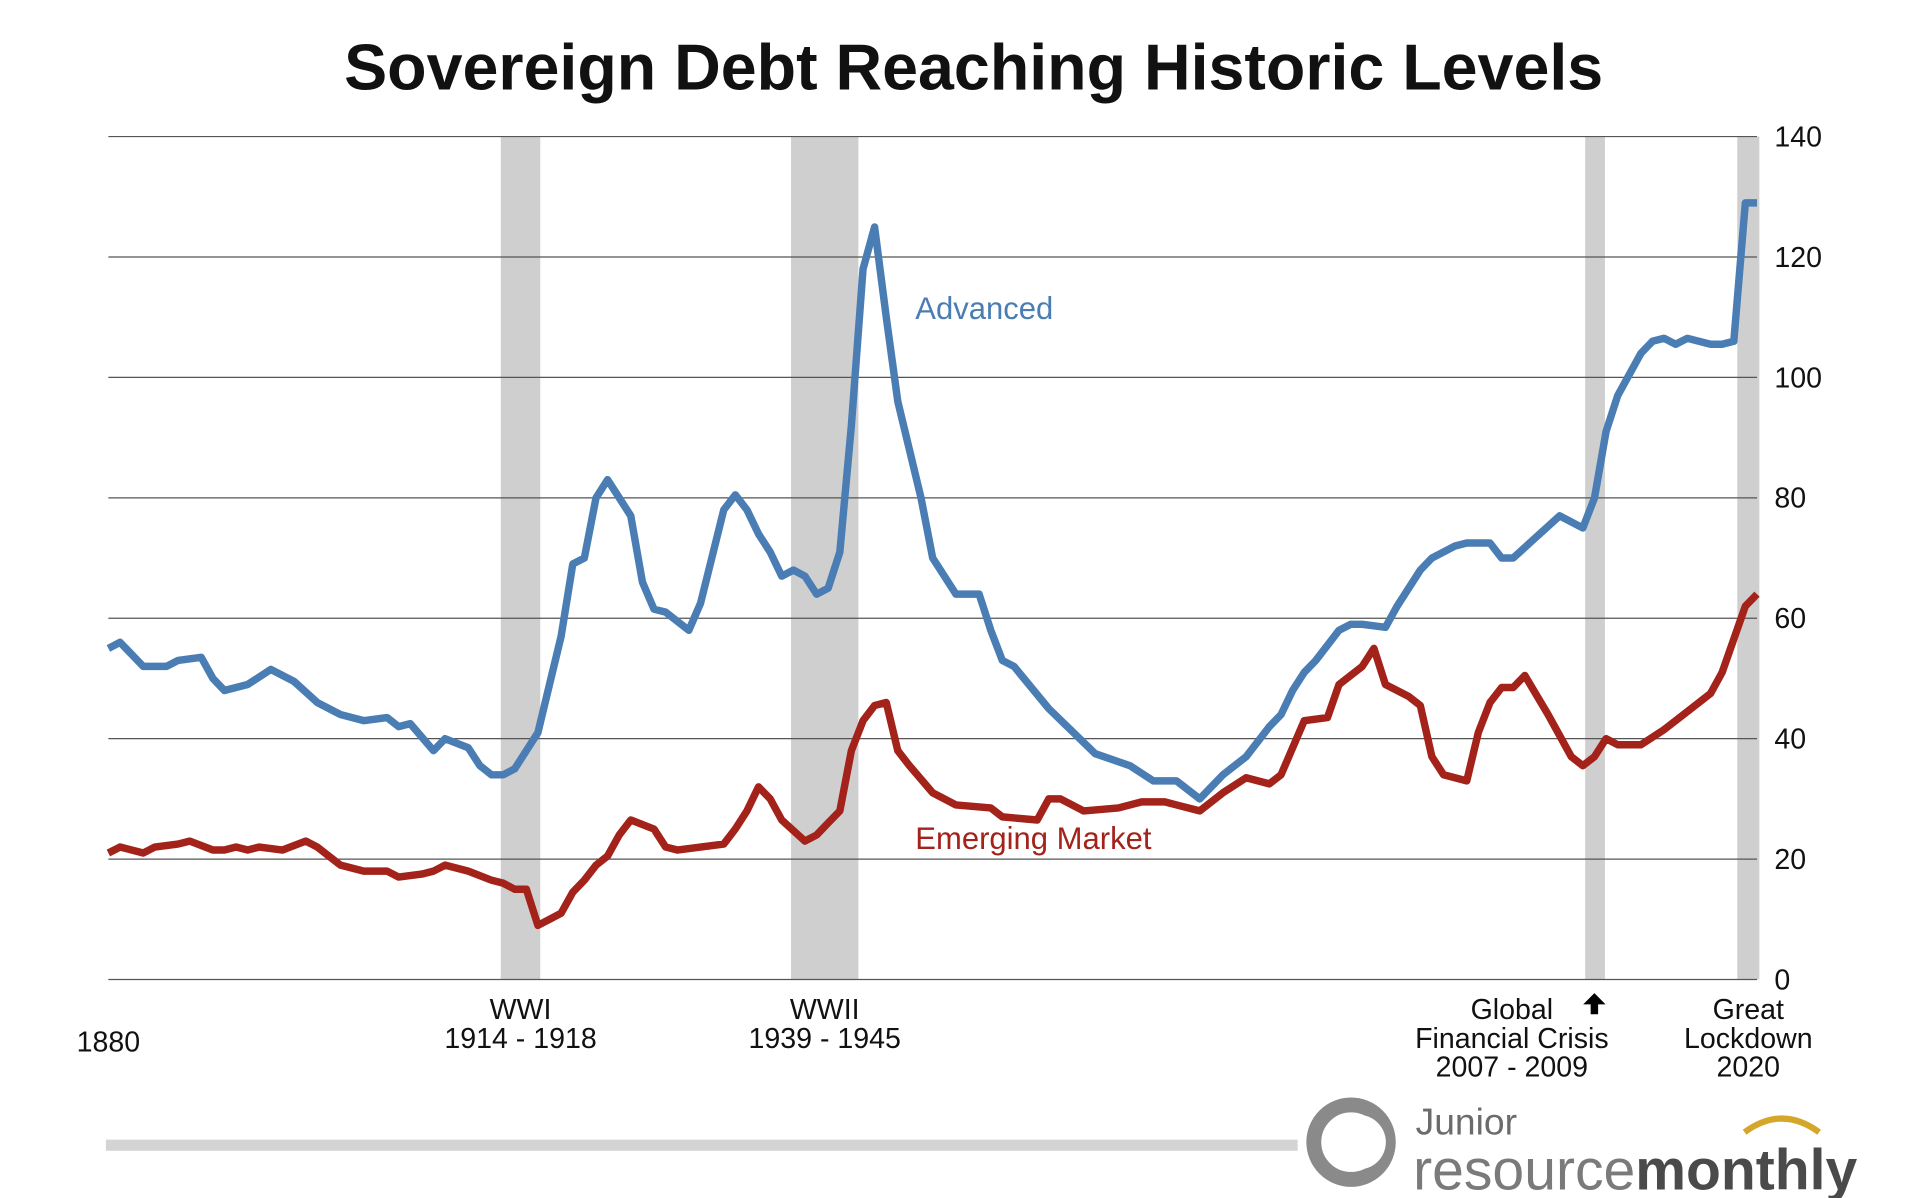 This screenshot has width=1920, height=1198. What do you see at coordinates (701, 1145) in the screenshot?
I see `footer-bar` at bounding box center [701, 1145].